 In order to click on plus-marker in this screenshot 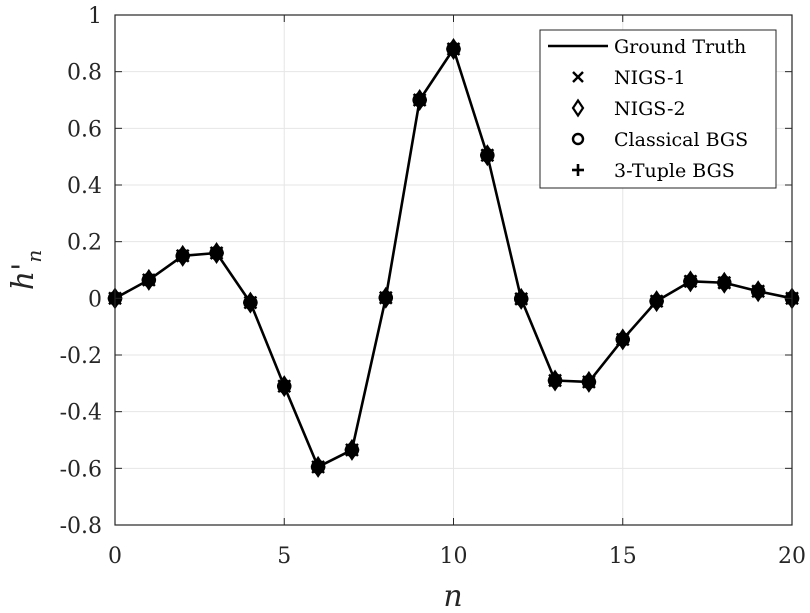, I will do `click(578, 170)`.